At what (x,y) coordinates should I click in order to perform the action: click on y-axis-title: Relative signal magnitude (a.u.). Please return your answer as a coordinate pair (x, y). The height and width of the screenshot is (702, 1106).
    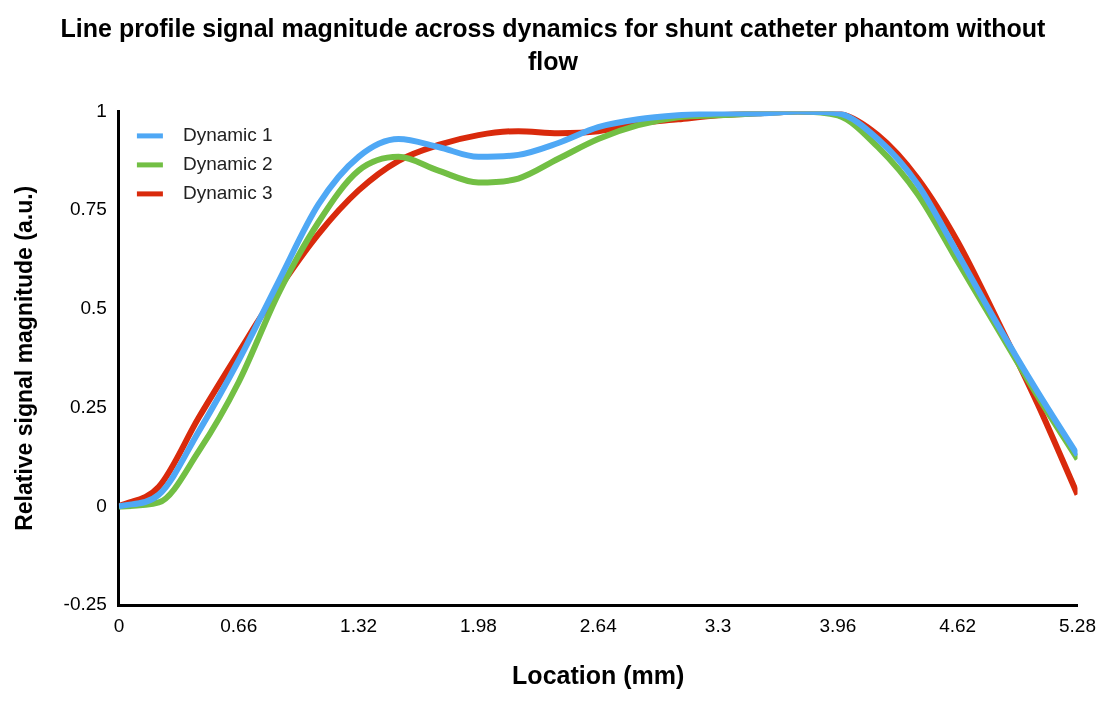
    Looking at the image, I should click on (24, 358).